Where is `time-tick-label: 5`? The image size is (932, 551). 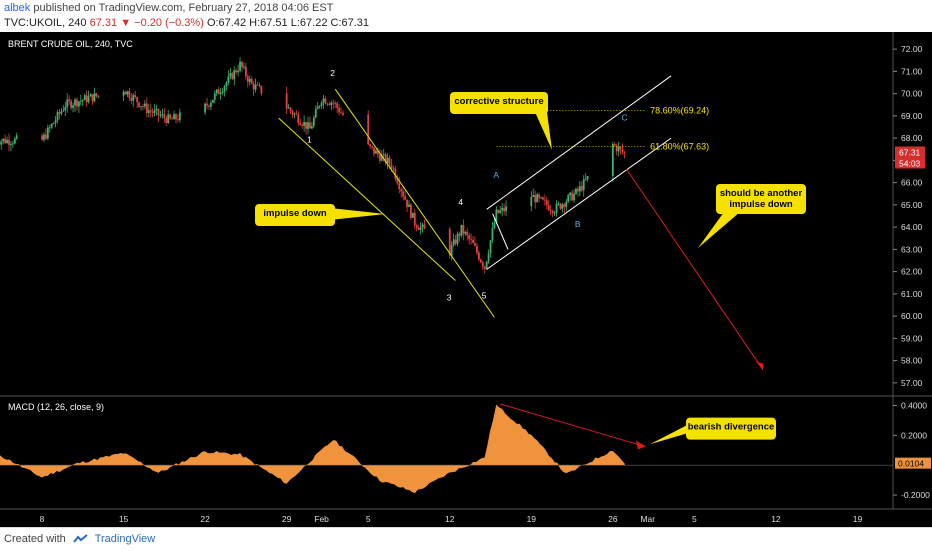 time-tick-label: 5 is located at coordinates (368, 519).